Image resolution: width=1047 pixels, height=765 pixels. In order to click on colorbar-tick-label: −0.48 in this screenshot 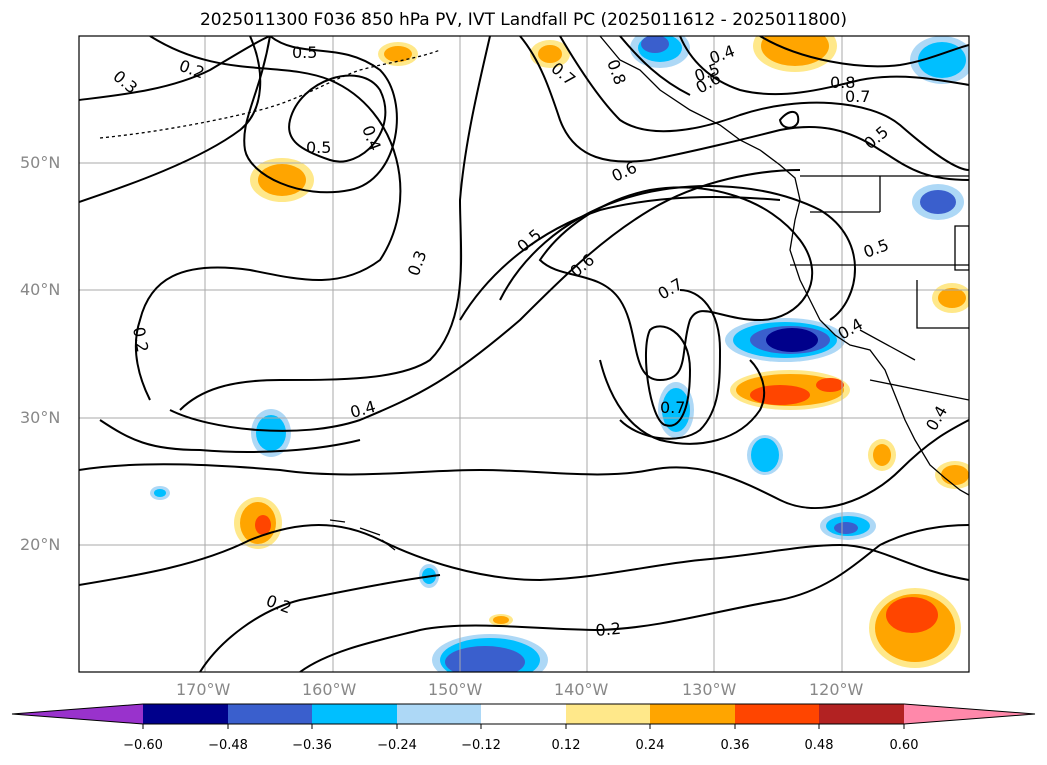, I will do `click(228, 745)`.